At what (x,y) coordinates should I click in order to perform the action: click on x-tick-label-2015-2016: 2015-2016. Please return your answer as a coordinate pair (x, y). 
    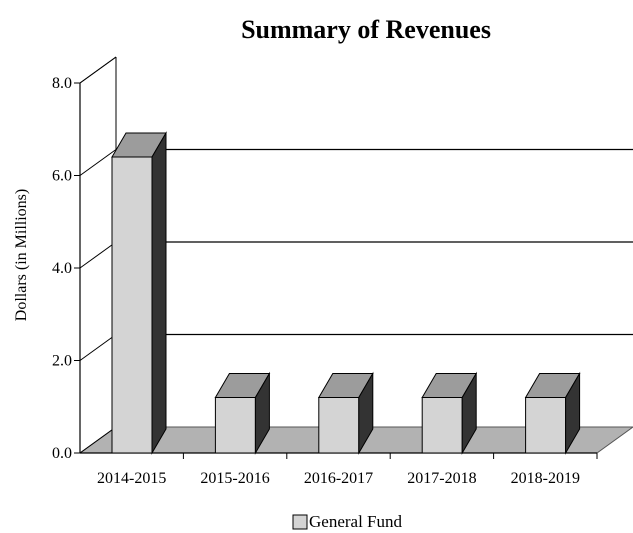
    Looking at the image, I should click on (234, 478).